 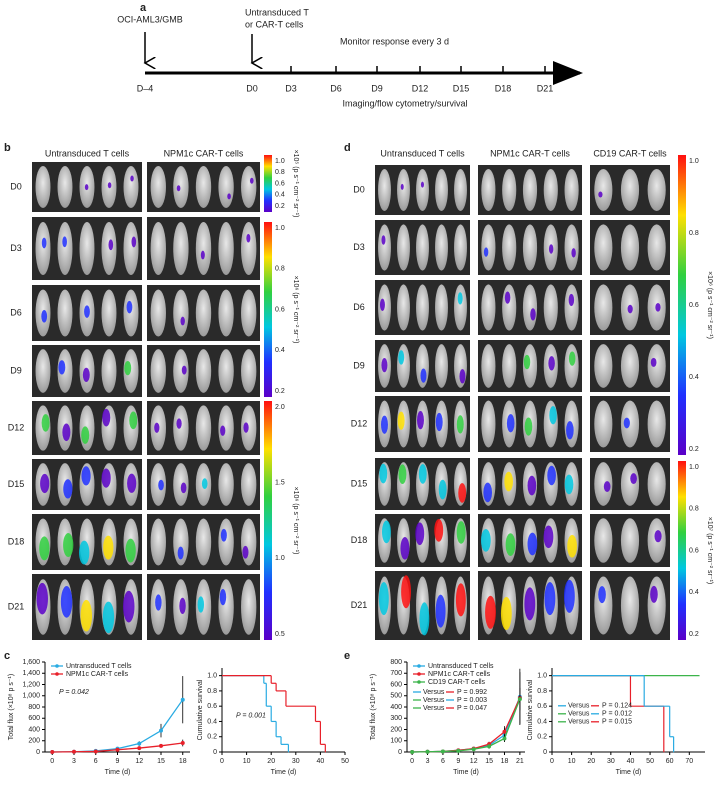 What do you see at coordinates (11, 707) in the screenshot?
I see `y-axis-label: Total flux (×10⁸ p s⁻¹)` at bounding box center [11, 707].